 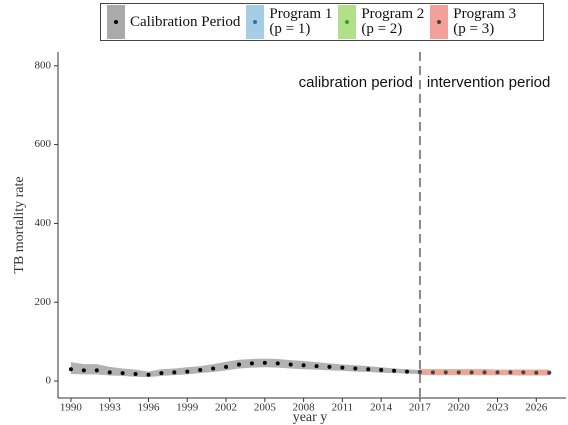 I want to click on x-tick-label: 2014, so click(x=381, y=408).